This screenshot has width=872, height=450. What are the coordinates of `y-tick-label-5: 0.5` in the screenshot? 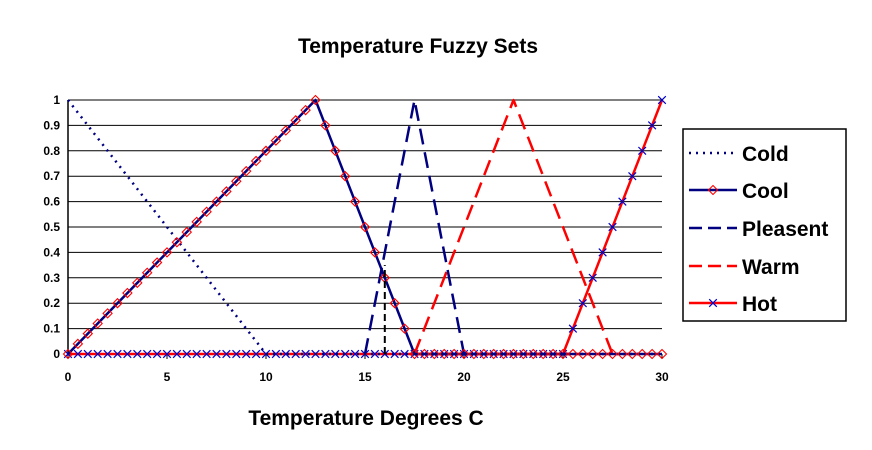 It's located at (51, 227).